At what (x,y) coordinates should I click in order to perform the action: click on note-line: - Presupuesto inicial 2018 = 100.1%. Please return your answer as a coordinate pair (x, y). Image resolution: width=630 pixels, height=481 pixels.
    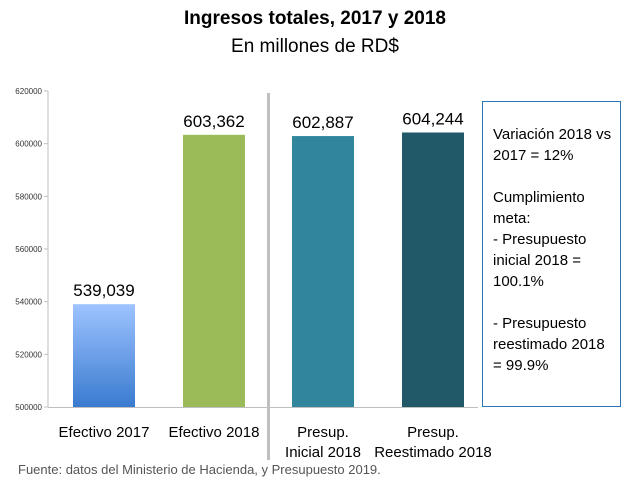
    Looking at the image, I should click on (540, 260).